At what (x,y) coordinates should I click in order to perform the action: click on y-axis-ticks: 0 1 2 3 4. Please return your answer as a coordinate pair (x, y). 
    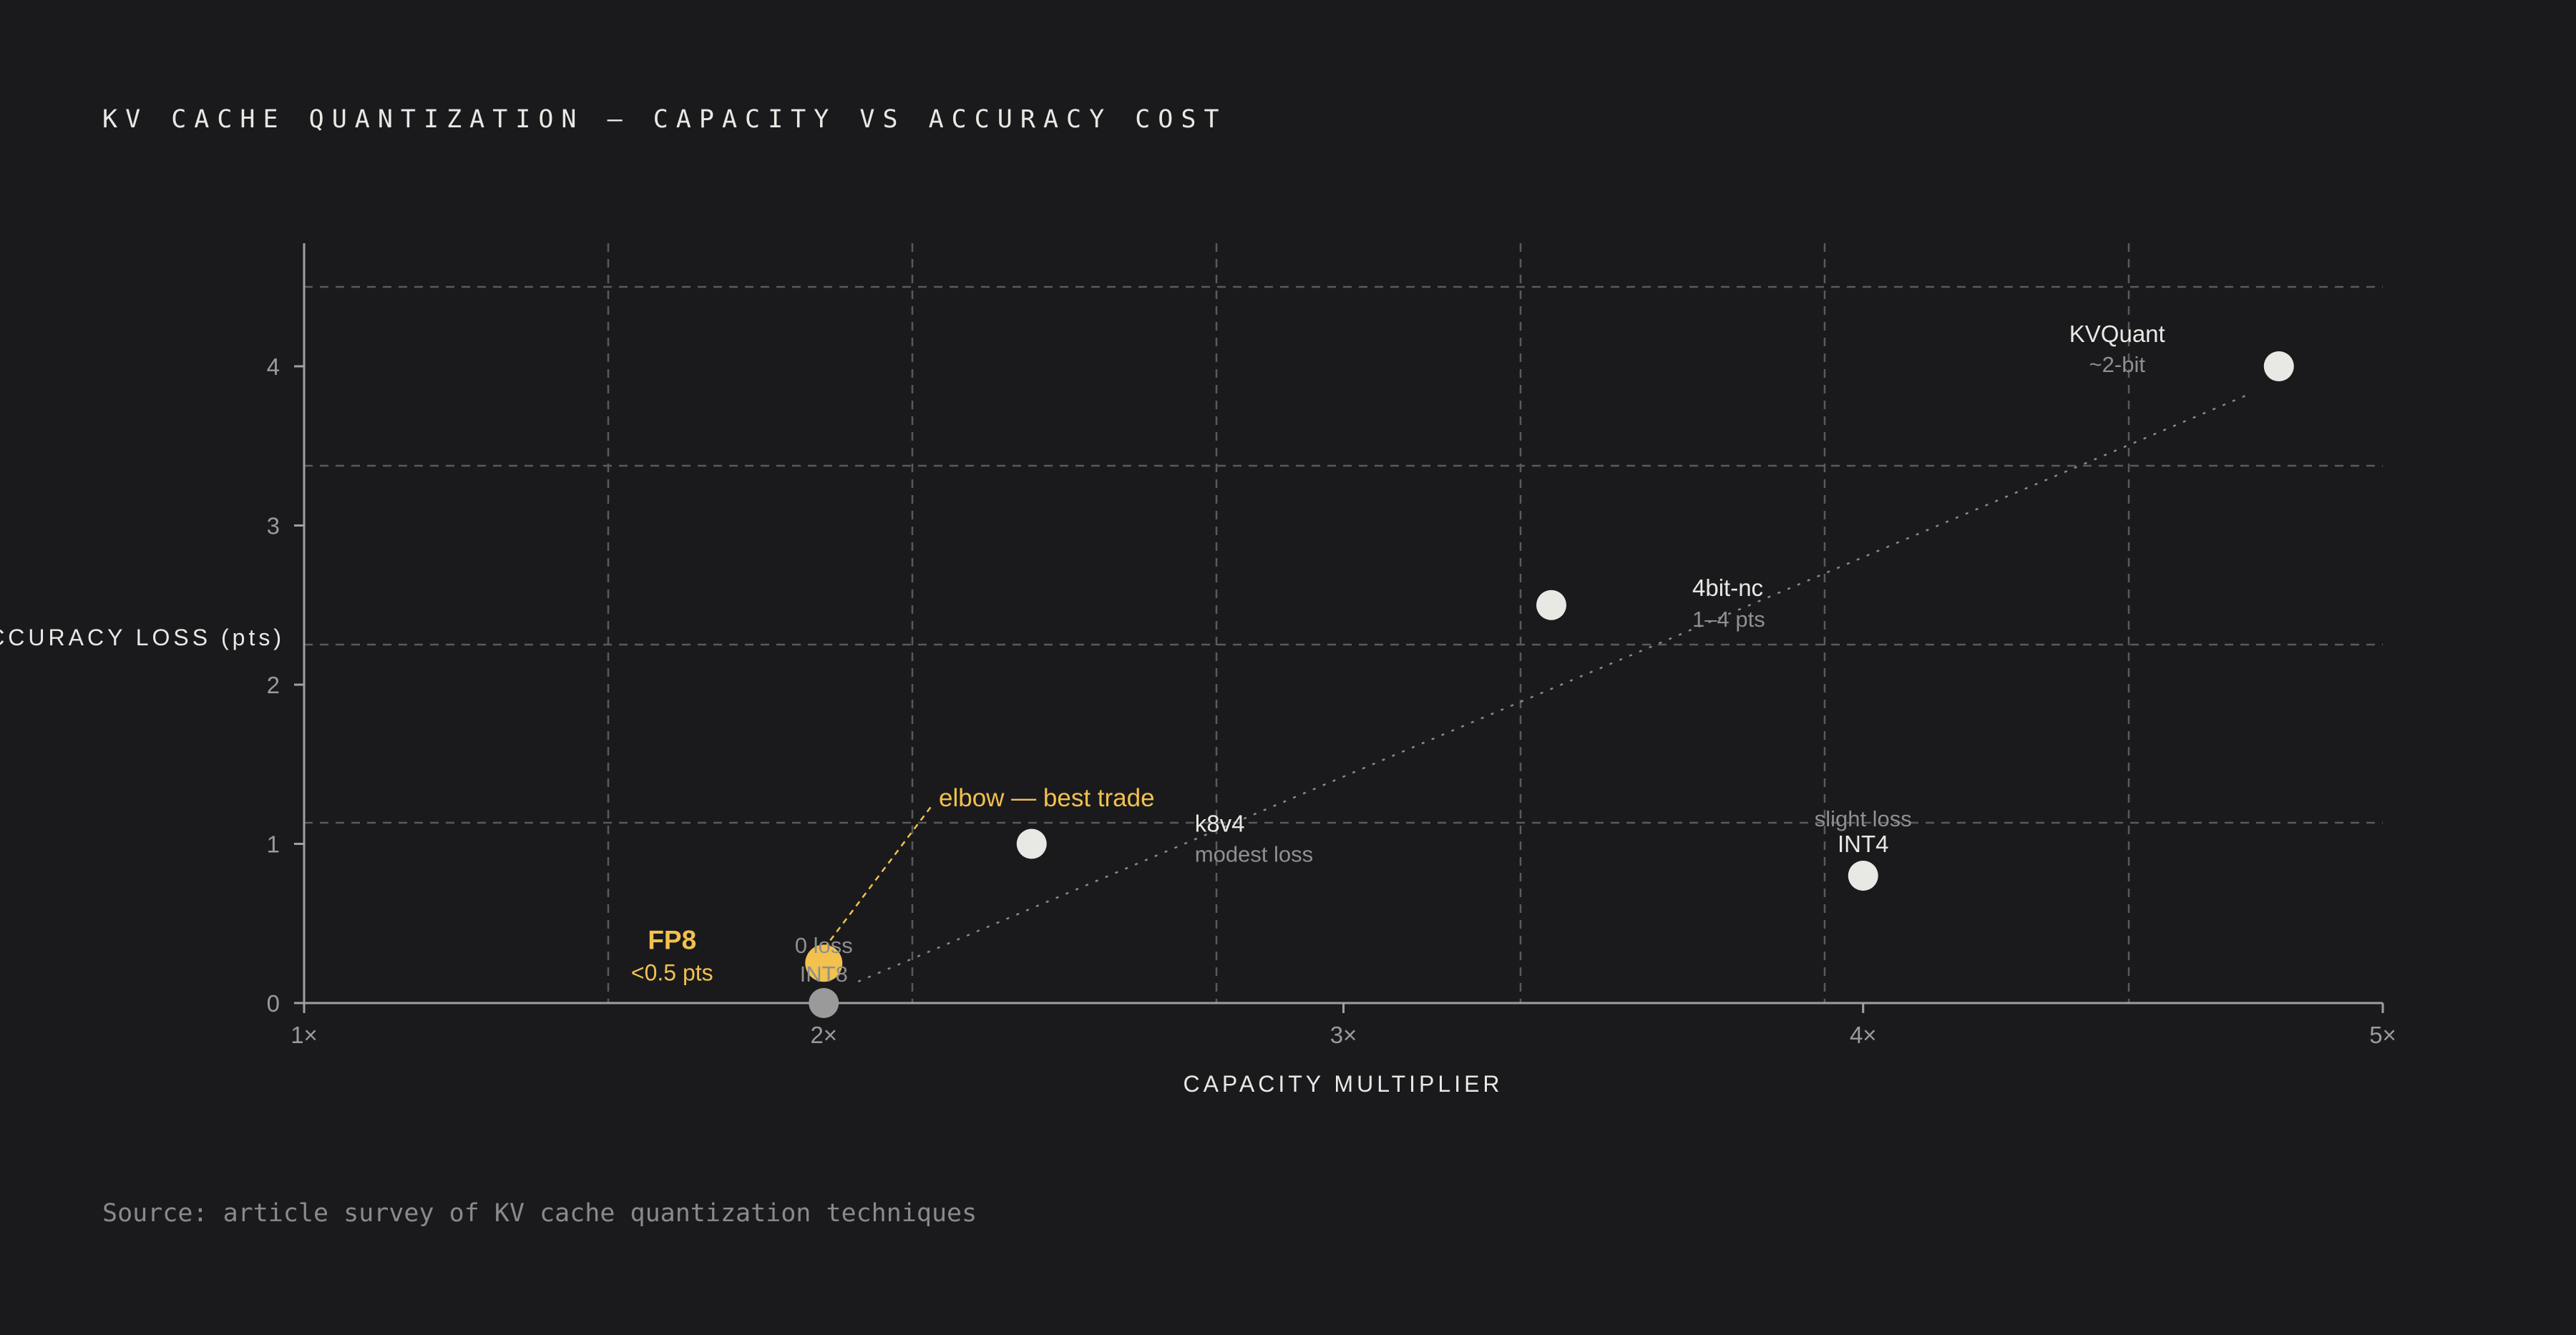
    Looking at the image, I should click on (285, 685).